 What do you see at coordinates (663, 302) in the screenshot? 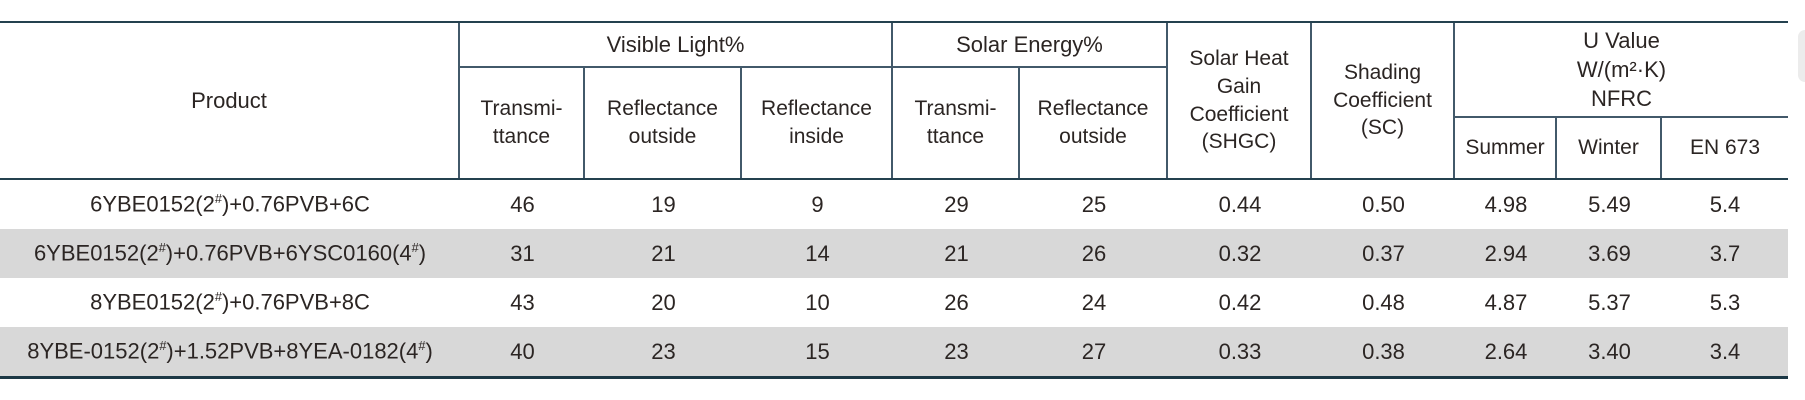
I see `vl-reflectance-outside-cell: 20` at bounding box center [663, 302].